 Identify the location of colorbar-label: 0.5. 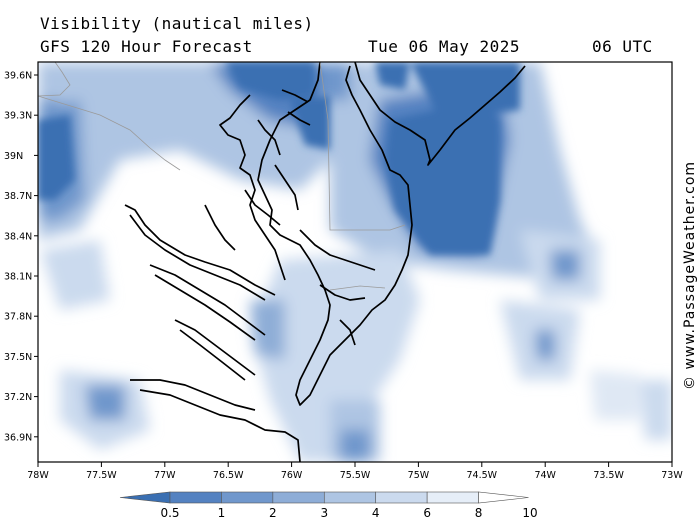
(169, 513).